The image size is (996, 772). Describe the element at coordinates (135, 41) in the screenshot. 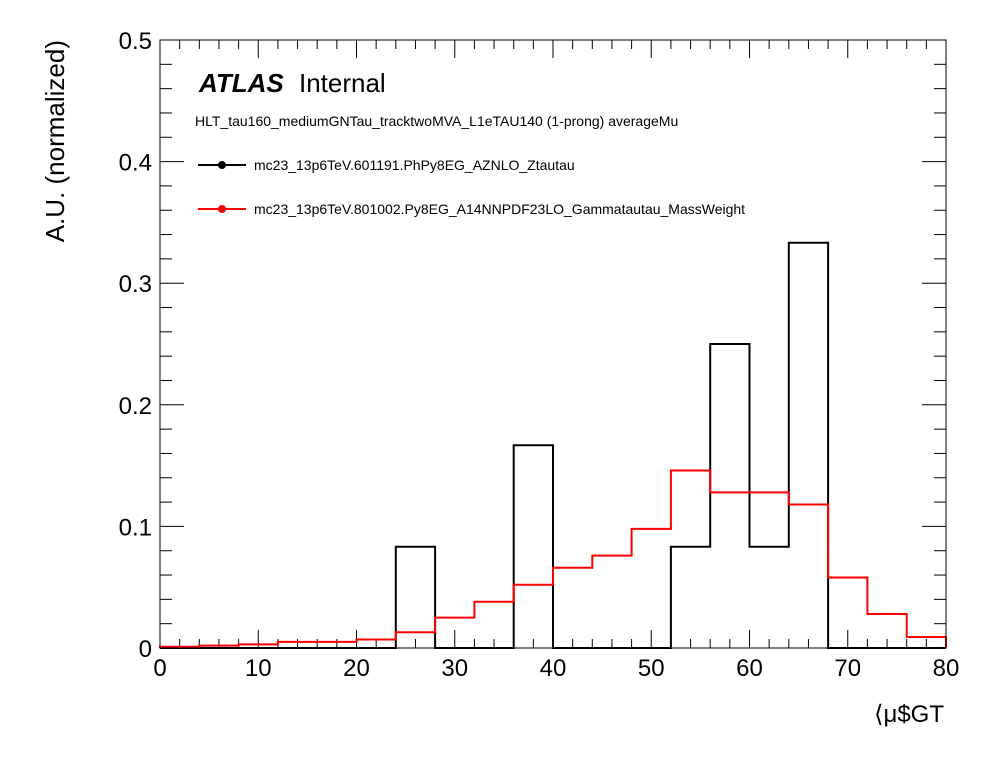

I see `y-tick-label: 0.5` at that location.